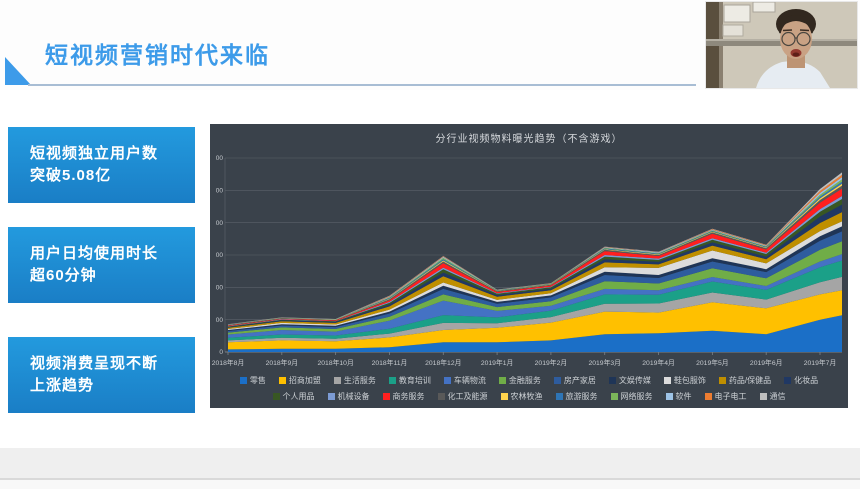  I want to click on legend-item: 网络服务, so click(631, 396).